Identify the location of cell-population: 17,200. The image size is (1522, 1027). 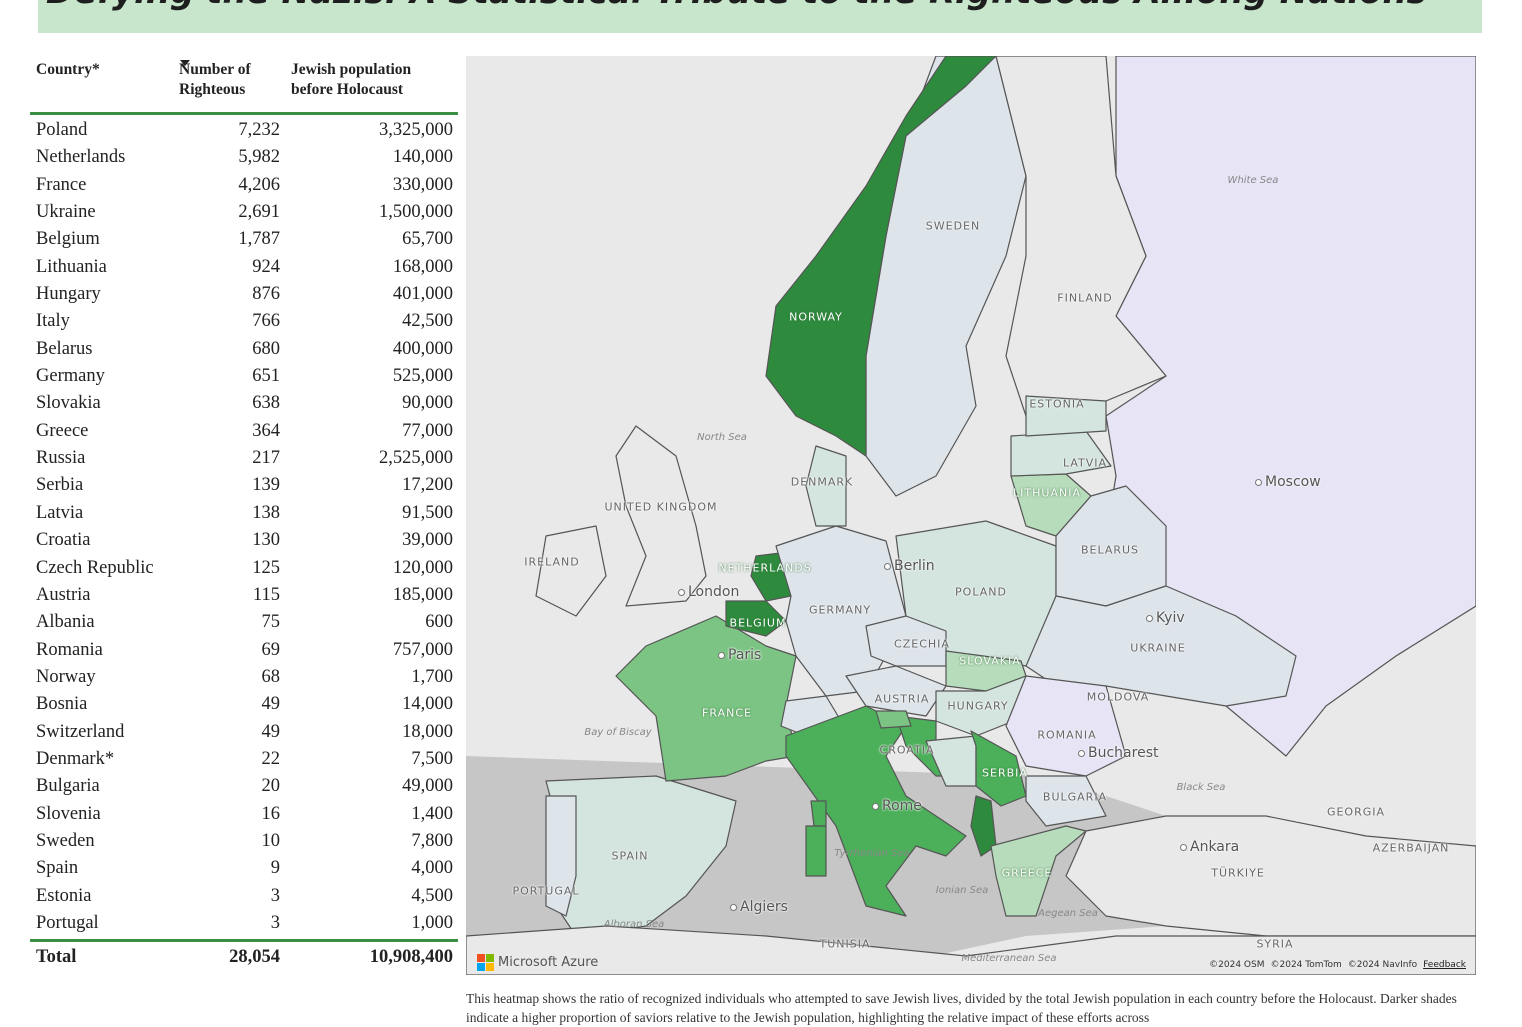
(427, 485).